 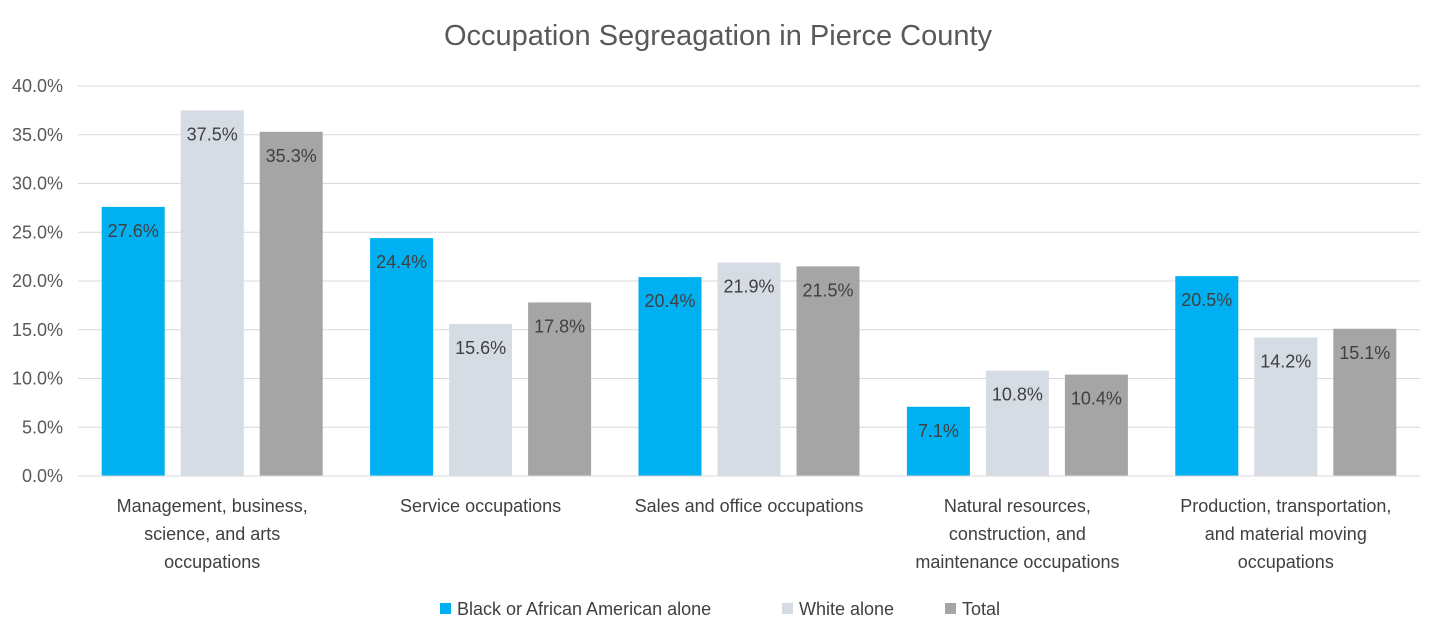 What do you see at coordinates (133, 231) in the screenshot?
I see `data-label: 27.6%` at bounding box center [133, 231].